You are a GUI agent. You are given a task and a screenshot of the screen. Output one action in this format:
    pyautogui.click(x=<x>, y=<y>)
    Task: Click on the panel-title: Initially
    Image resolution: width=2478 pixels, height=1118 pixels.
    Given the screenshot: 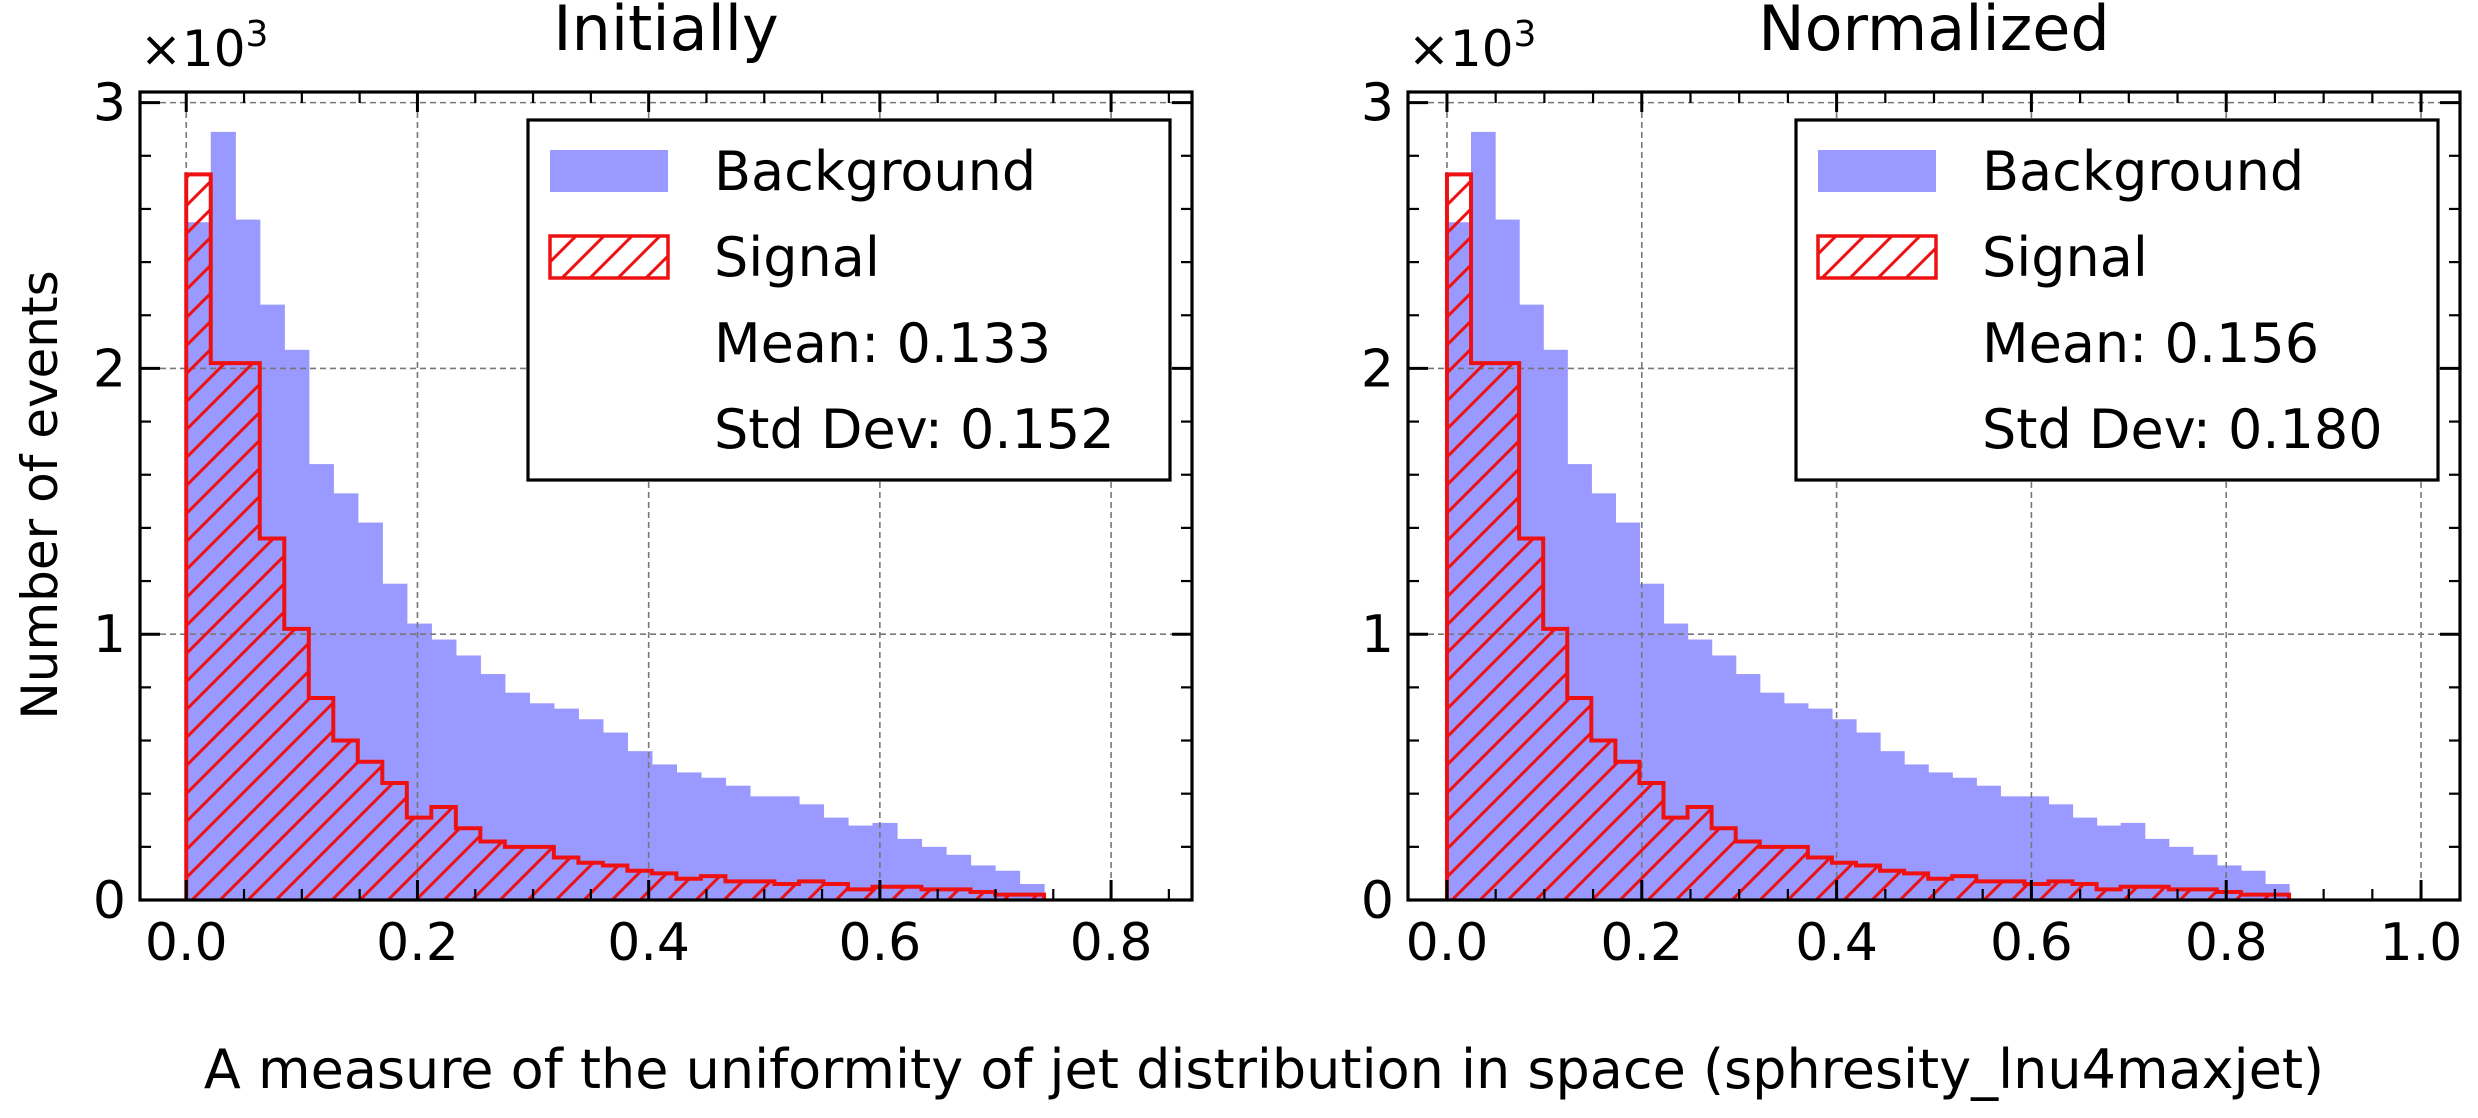 What is the action you would take?
    pyautogui.click(x=665, y=32)
    